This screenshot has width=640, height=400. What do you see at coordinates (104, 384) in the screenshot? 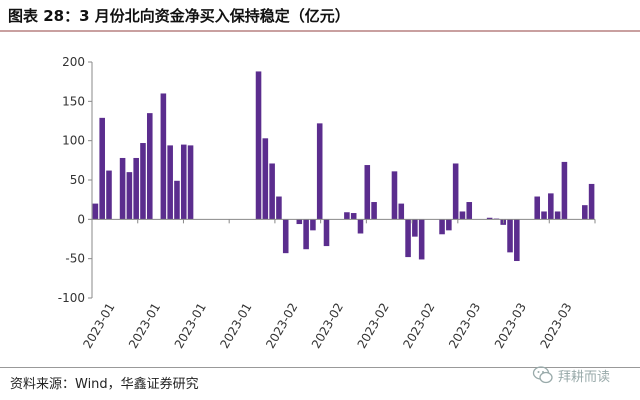
I see `source-note: 资料来源：Wind，华鑫证券研究` at bounding box center [104, 384].